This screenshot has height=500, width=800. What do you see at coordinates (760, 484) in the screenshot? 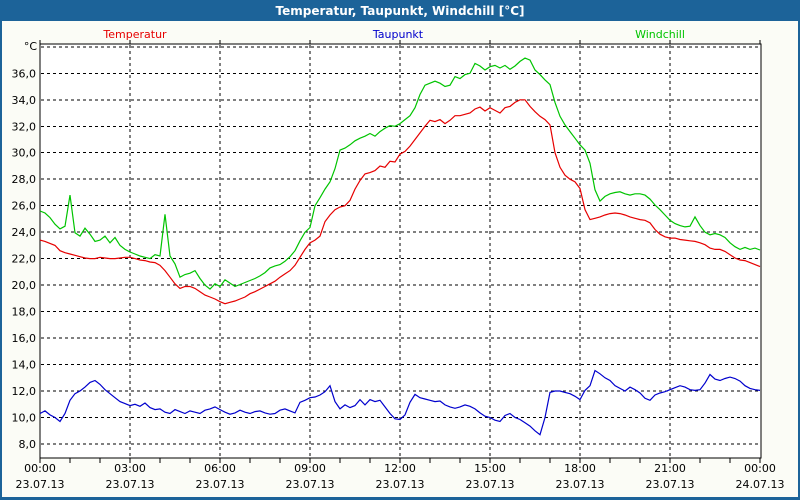
I see `x-tick-date-label: 24.07.13` at bounding box center [760, 484].